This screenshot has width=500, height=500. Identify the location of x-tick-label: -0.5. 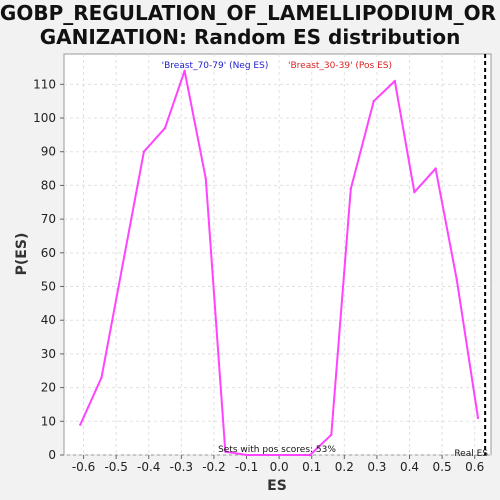
(115, 467).